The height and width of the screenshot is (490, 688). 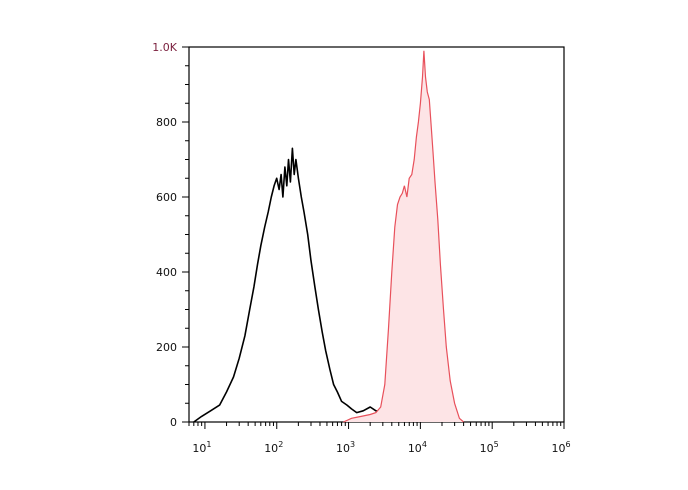 I want to click on y-tick-label: 200, so click(x=166, y=347).